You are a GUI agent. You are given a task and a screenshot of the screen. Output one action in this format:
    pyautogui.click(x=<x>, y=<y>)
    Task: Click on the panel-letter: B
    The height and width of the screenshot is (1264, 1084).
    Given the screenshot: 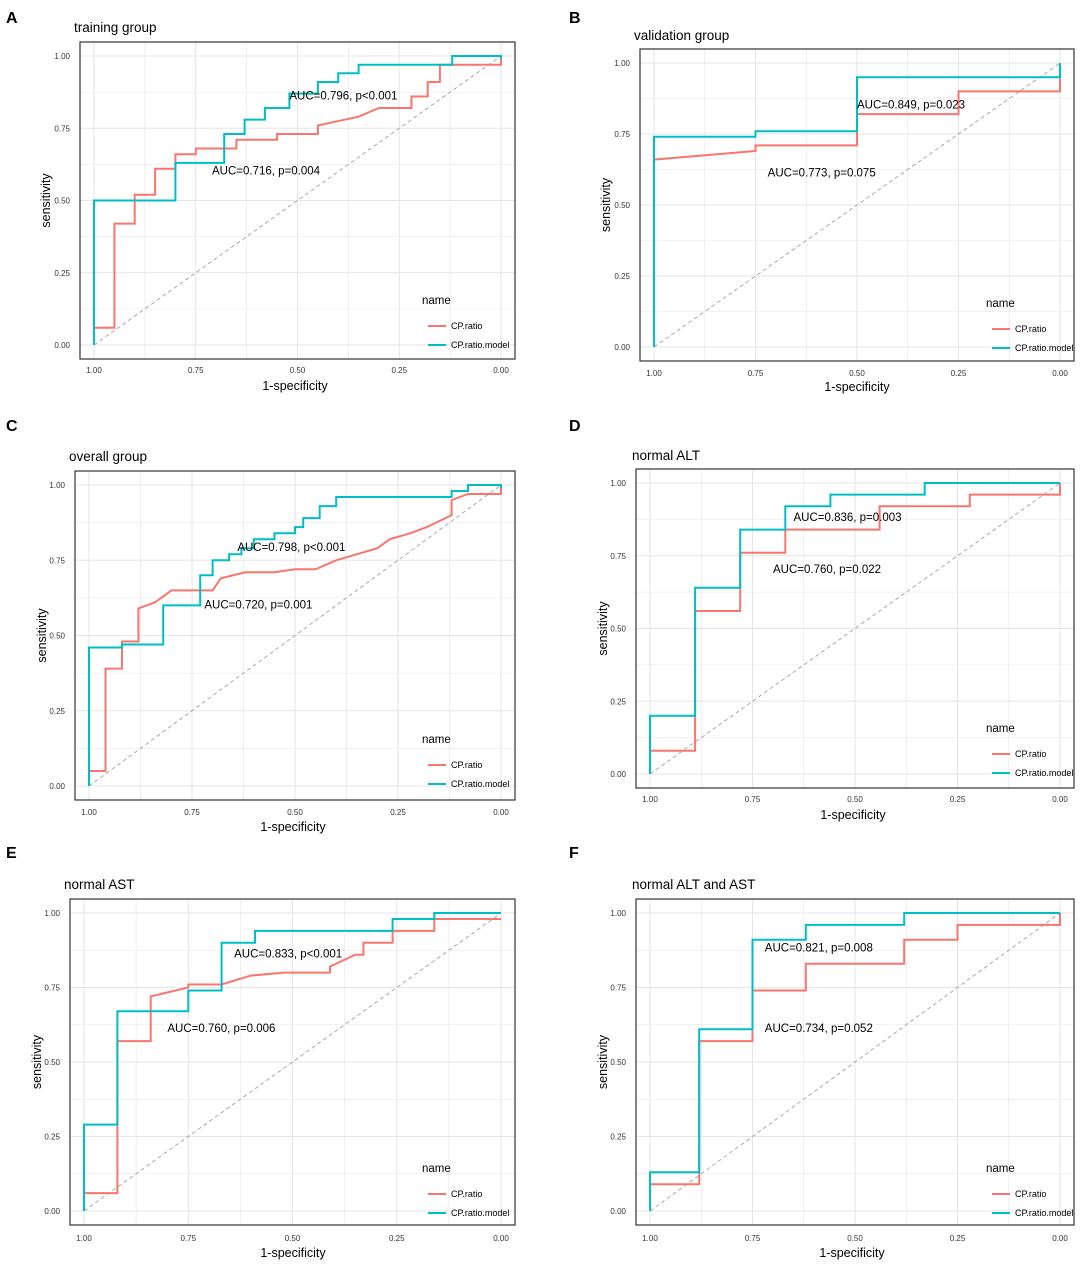 What is the action you would take?
    pyautogui.click(x=575, y=18)
    